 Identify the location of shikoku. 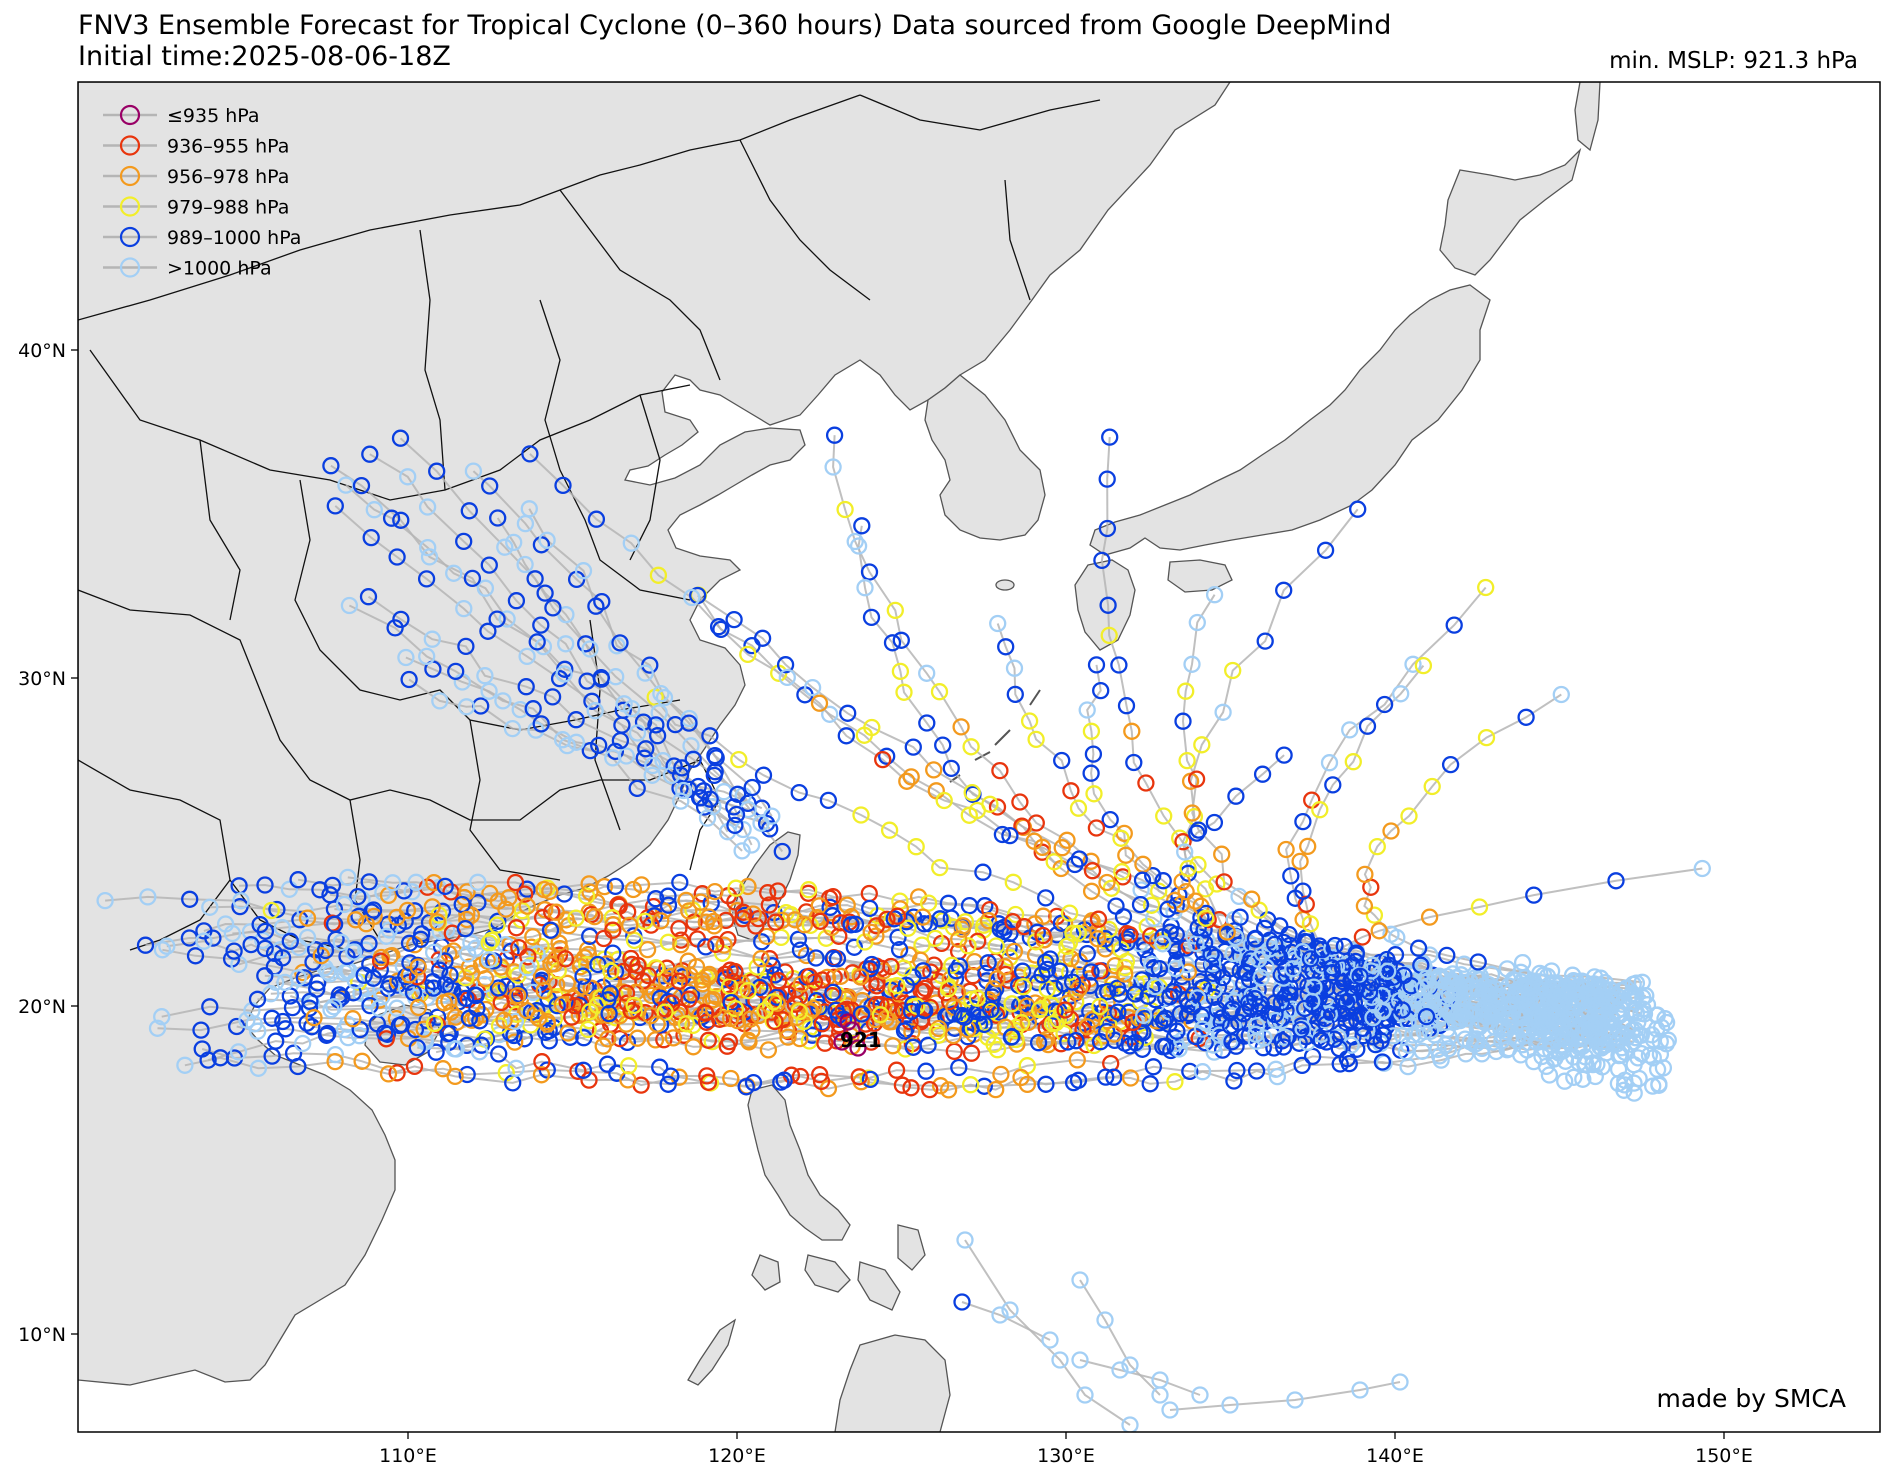
(1200, 576).